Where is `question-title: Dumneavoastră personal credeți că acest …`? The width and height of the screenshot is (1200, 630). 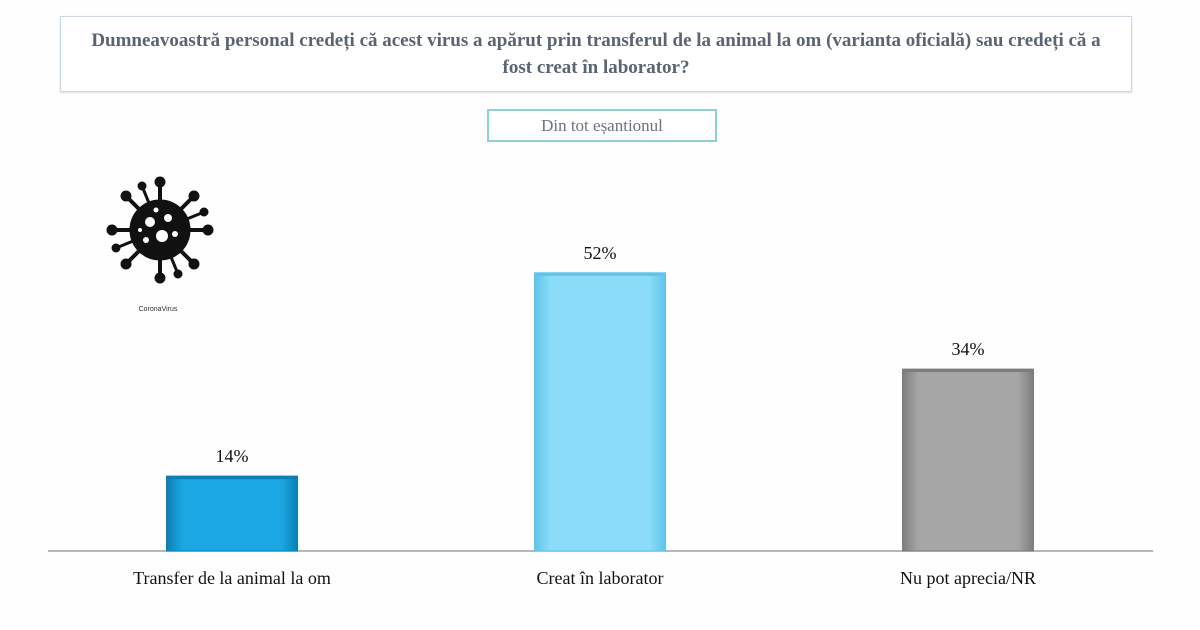 question-title: Dumneavoastră personal credeți că acest … is located at coordinates (596, 54).